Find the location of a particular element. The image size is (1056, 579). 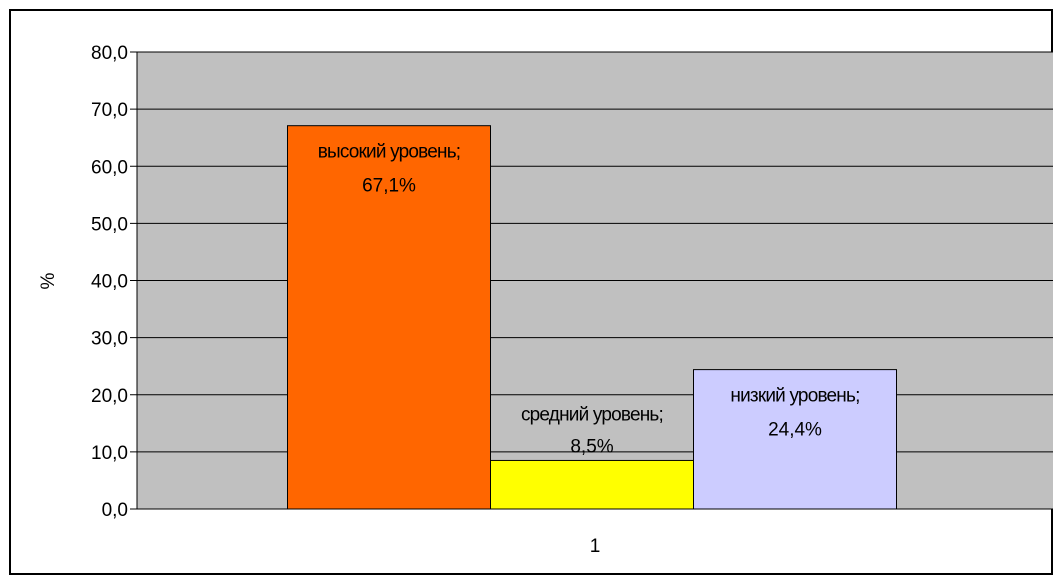

y-axis-title: % is located at coordinates (48, 280).